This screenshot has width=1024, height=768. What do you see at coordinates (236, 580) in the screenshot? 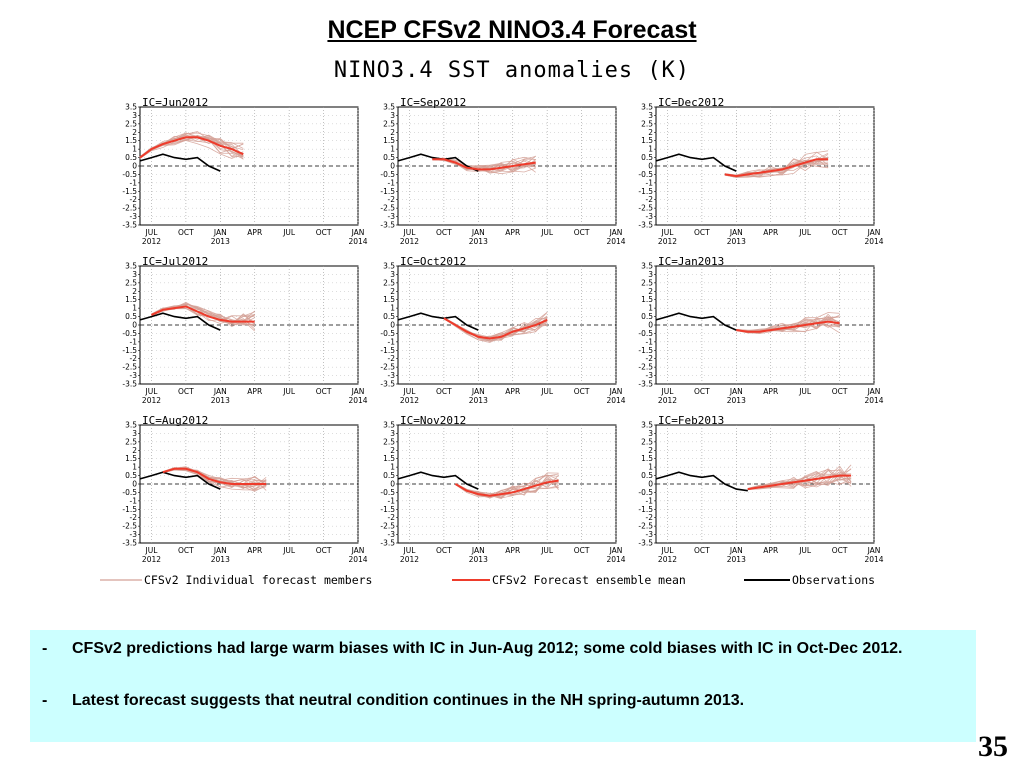
I see `legend-entry-members: CFSv2 Individual forecast members` at bounding box center [236, 580].